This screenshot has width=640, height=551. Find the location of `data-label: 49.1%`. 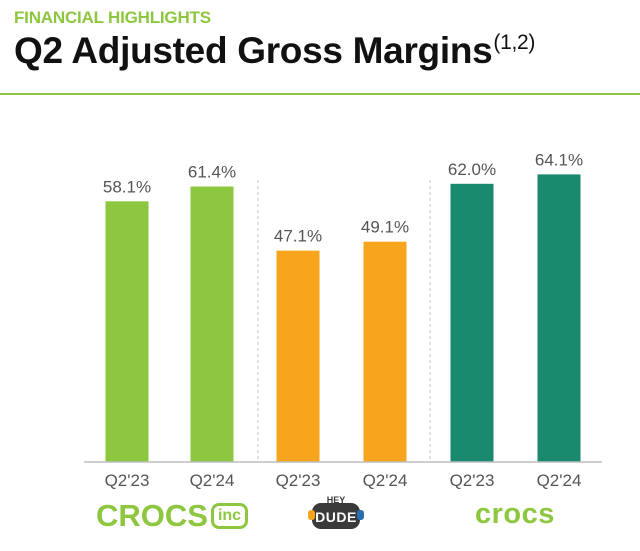

data-label: 49.1% is located at coordinates (385, 227).